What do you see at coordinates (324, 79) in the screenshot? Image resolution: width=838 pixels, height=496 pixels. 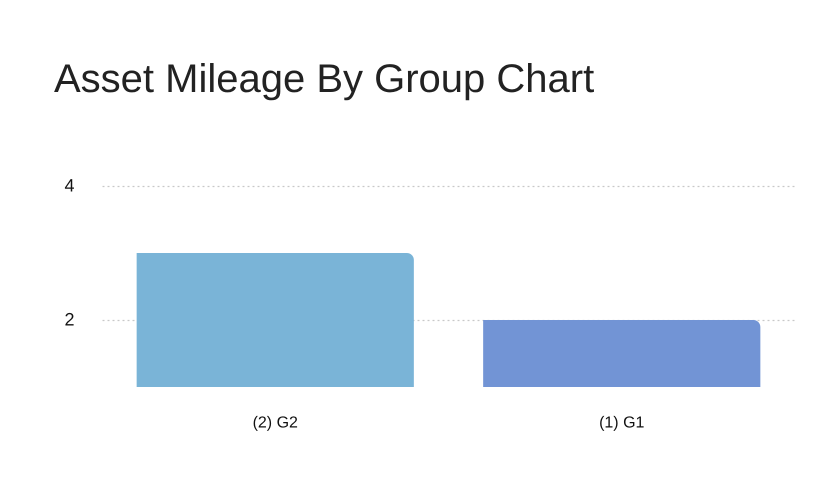 I see `chart-title: Asset Mileage By Group Chart` at bounding box center [324, 79].